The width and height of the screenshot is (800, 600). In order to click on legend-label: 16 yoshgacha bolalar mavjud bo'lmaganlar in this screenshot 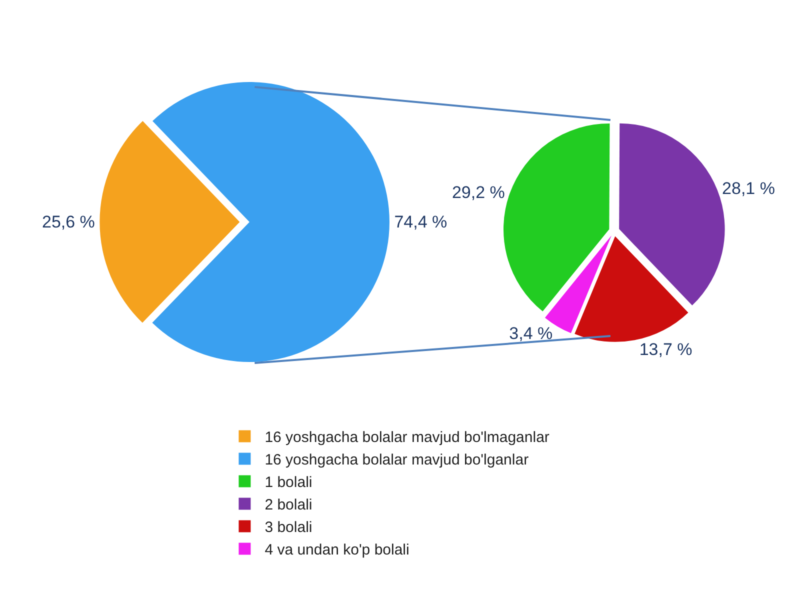, I will do `click(407, 437)`.